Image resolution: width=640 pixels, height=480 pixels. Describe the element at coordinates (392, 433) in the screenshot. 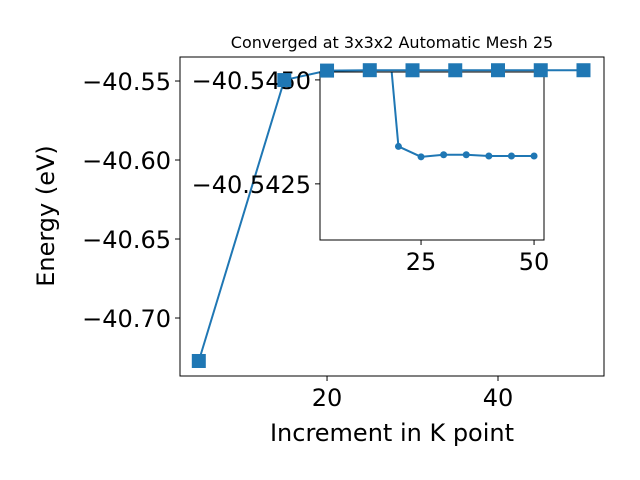

I see `x-axis-label: Increment in K point` at that location.